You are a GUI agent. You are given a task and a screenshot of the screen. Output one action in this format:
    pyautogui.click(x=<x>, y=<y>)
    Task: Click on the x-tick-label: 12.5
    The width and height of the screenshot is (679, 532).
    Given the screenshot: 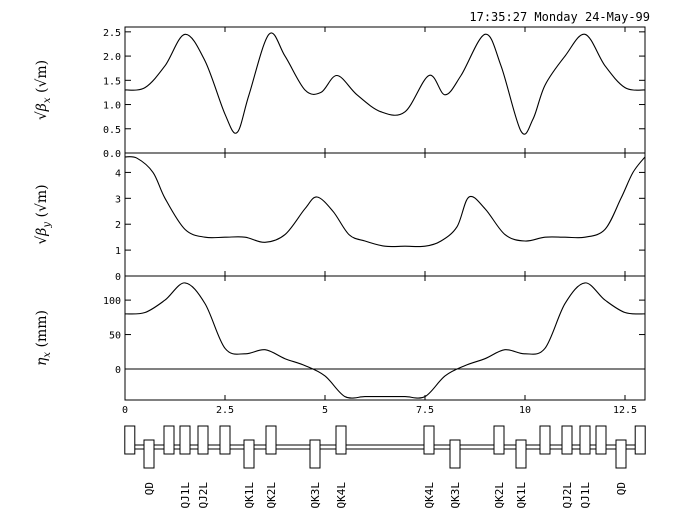 What is the action you would take?
    pyautogui.click(x=625, y=410)
    